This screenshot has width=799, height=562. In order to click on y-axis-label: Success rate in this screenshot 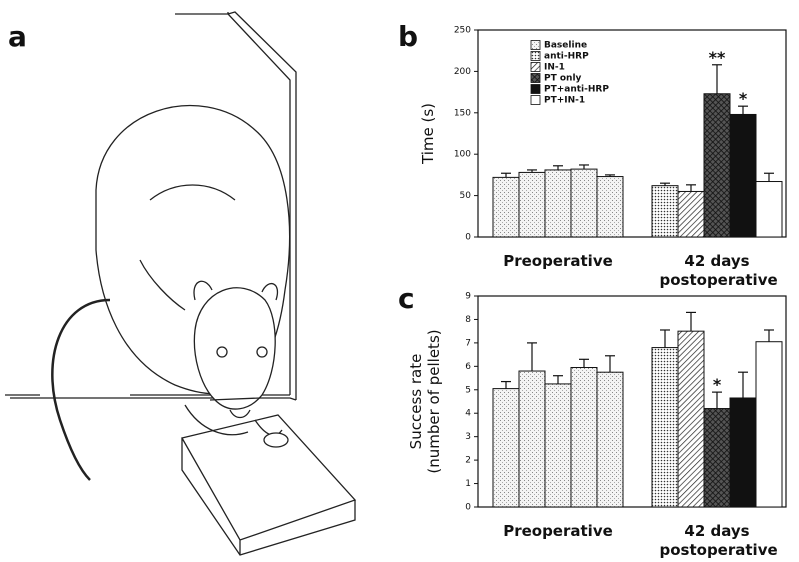, I will do `click(416, 402)`.